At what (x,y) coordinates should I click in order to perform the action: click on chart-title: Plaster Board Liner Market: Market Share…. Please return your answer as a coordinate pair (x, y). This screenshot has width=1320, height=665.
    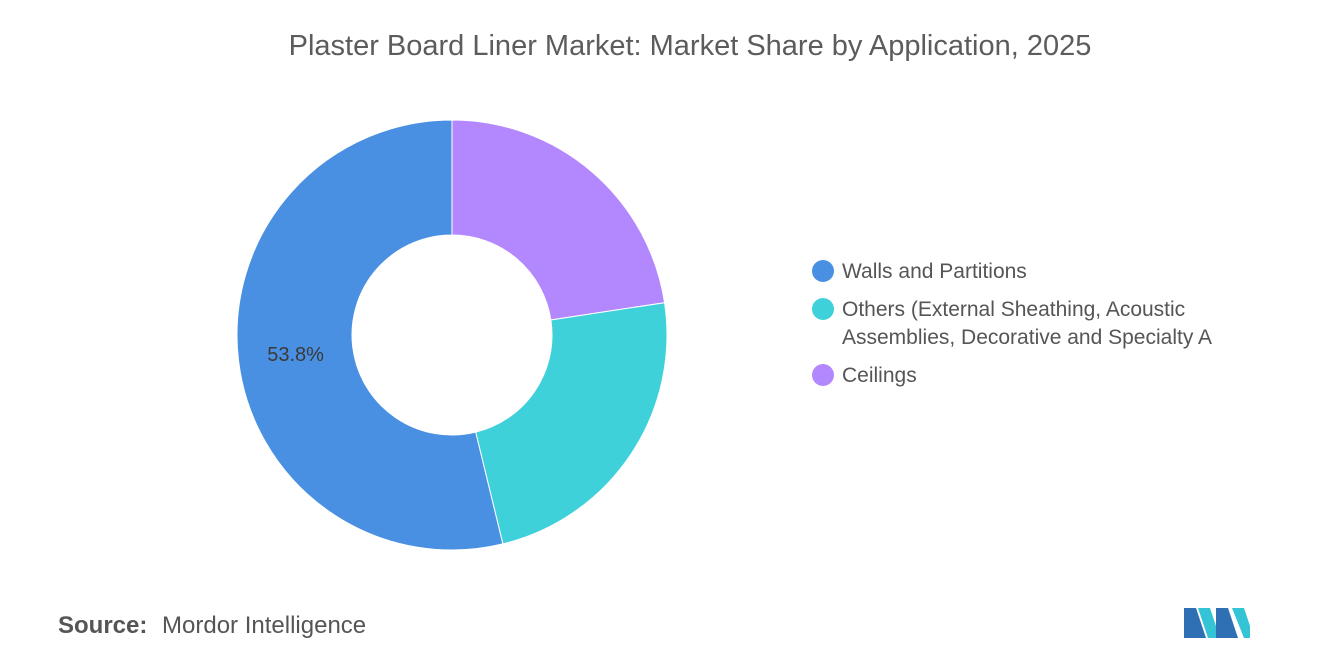
    Looking at the image, I should click on (690, 46).